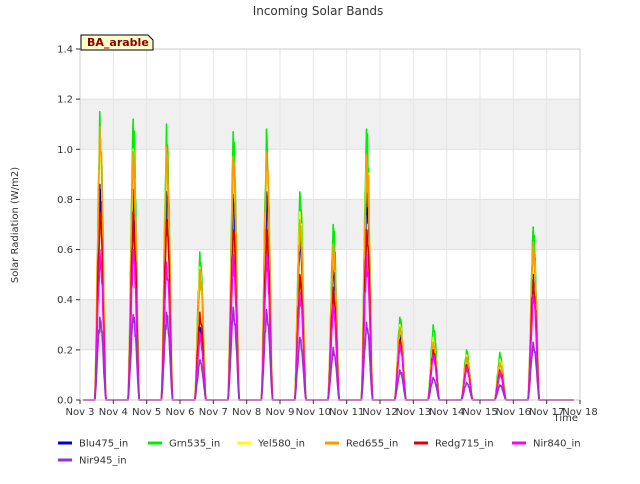  What do you see at coordinates (65, 100) in the screenshot?
I see `y-tick-label: 1.2` at bounding box center [65, 100].